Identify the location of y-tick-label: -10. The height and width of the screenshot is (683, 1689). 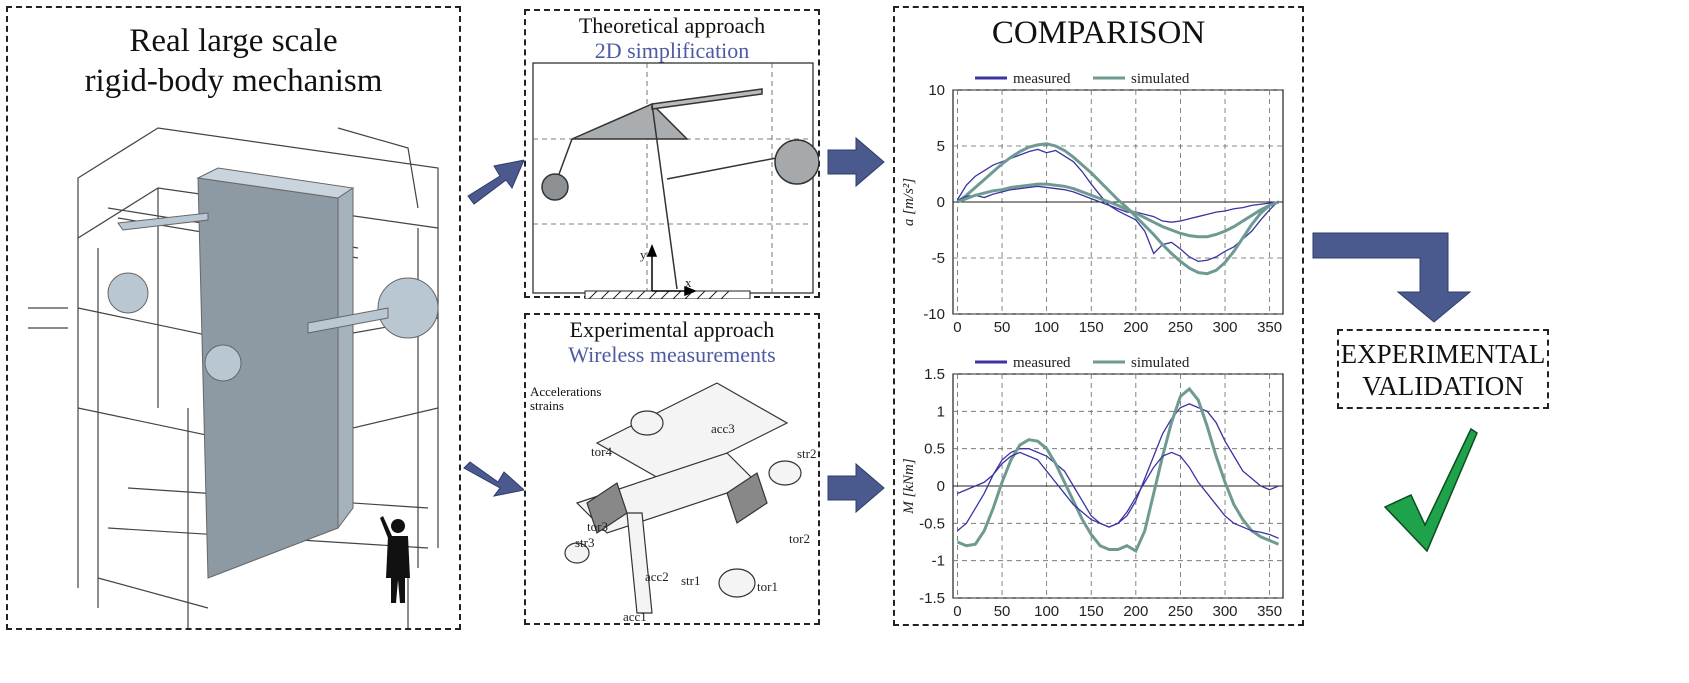
(934, 314).